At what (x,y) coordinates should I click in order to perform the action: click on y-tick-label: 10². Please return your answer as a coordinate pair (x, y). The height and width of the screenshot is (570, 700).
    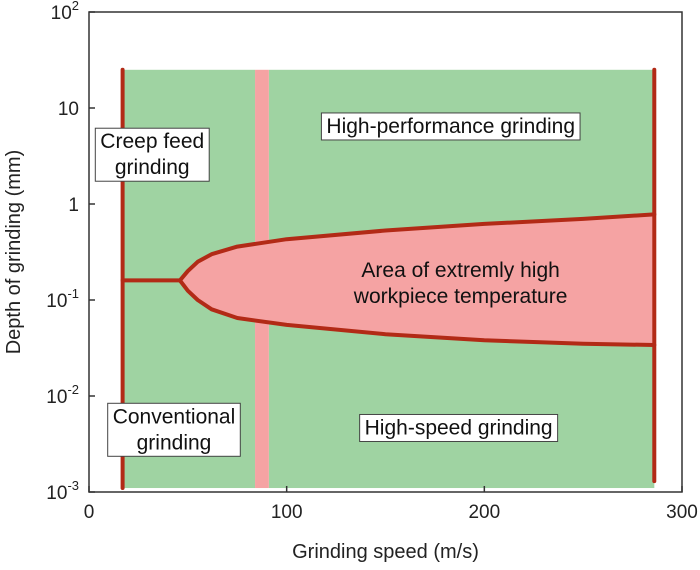
    Looking at the image, I should click on (65, 12).